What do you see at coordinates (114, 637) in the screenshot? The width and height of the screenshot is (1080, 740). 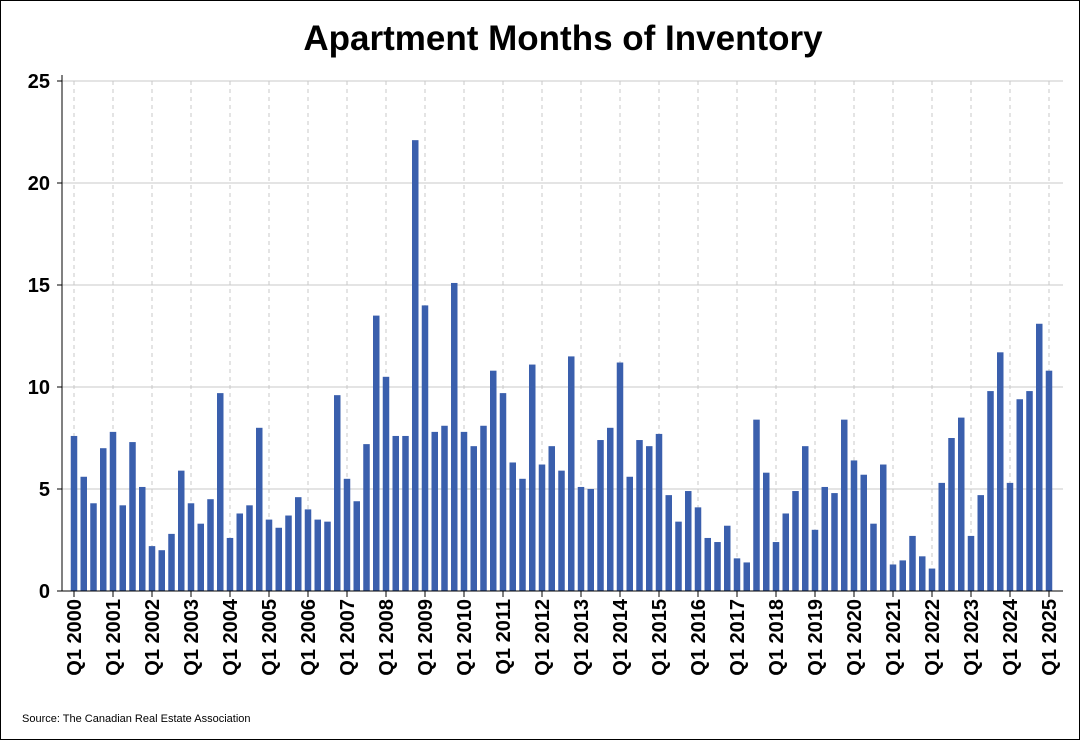 I see `x-tick-label: Q1 2001` at bounding box center [114, 637].